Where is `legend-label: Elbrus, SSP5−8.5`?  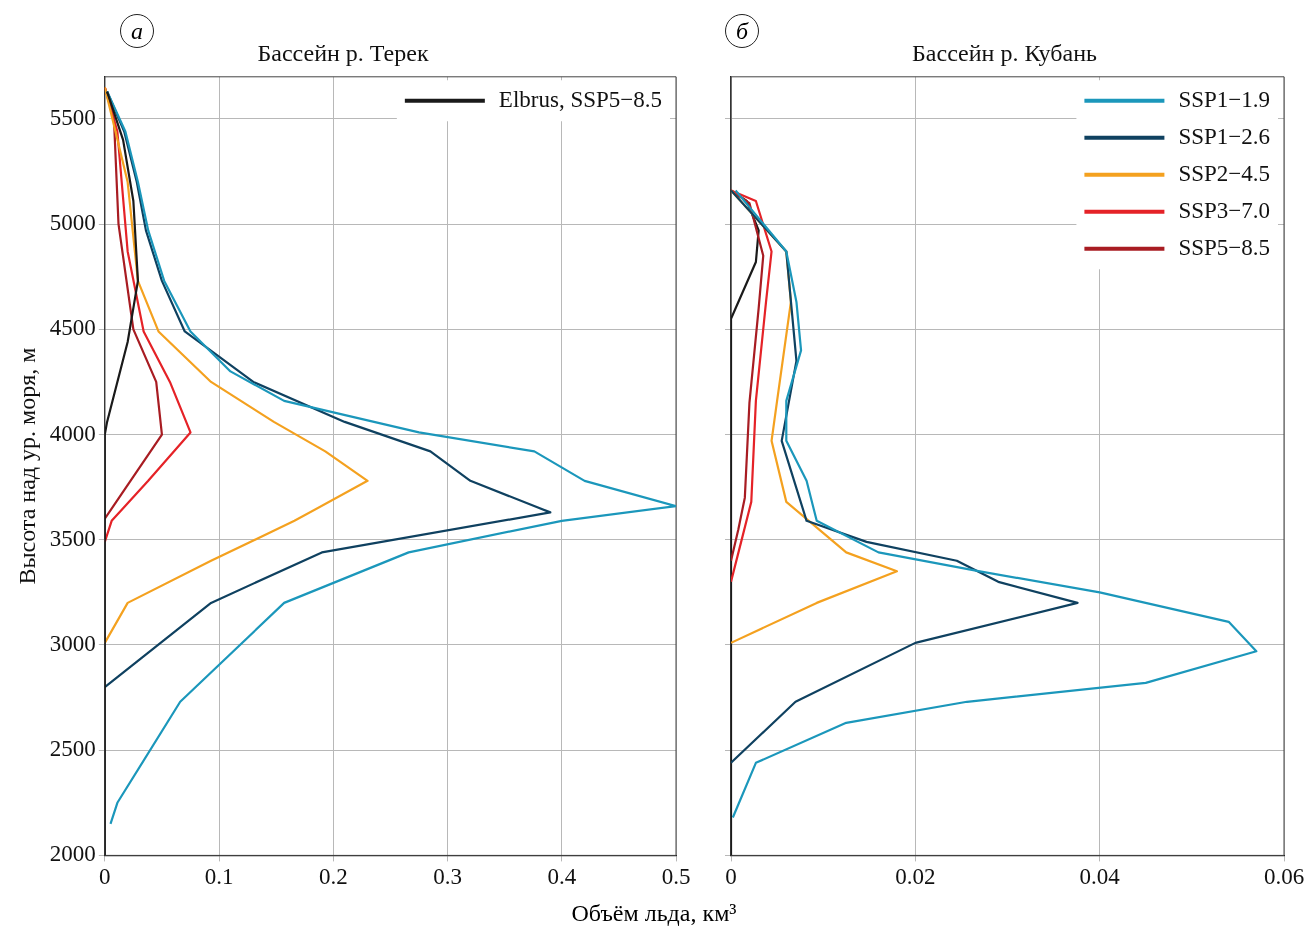 legend-label: Elbrus, SSP5−8.5 is located at coordinates (580, 99).